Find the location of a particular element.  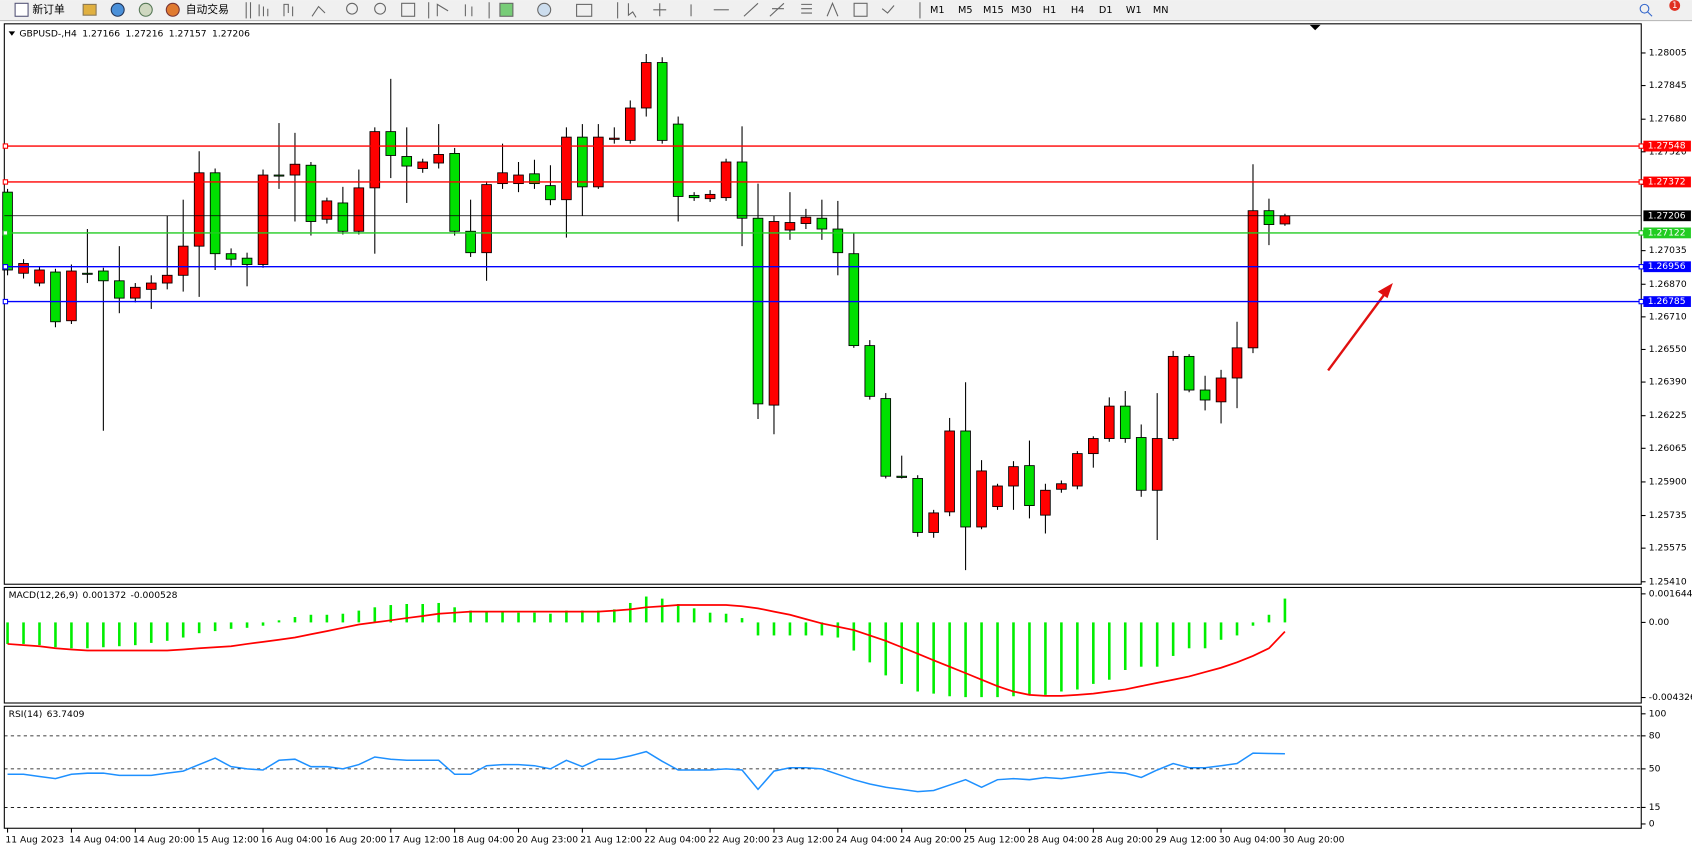

indicator-name: MACD(12,26,9) is located at coordinates (44, 595).